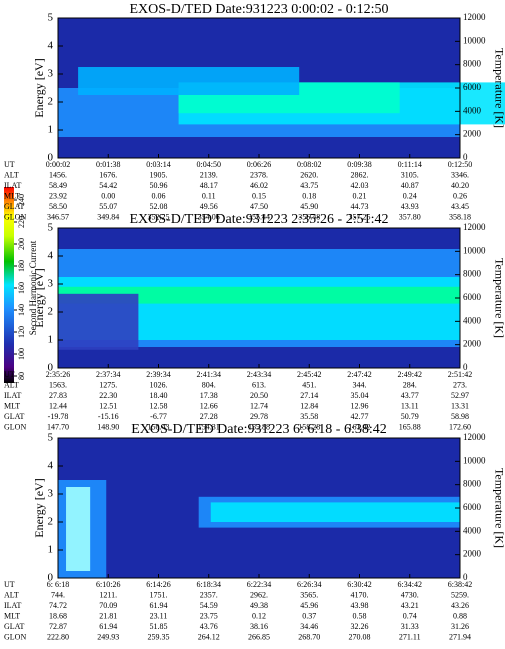 The image size is (505, 649). Describe the element at coordinates (159, 405) in the screenshot. I see `ephemeris-value: 12.58` at that location.